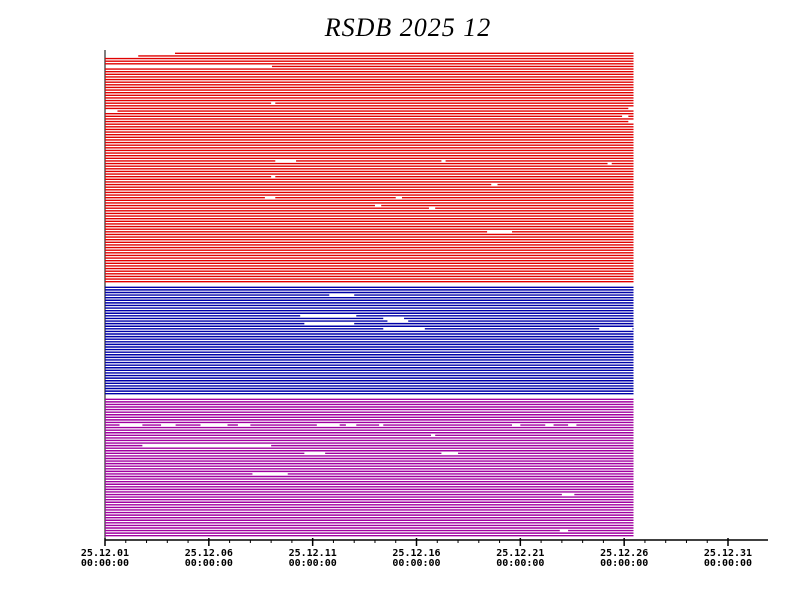  What do you see at coordinates (728, 553) in the screenshot?
I see `x-tick-label: 25.12.31` at bounding box center [728, 553].